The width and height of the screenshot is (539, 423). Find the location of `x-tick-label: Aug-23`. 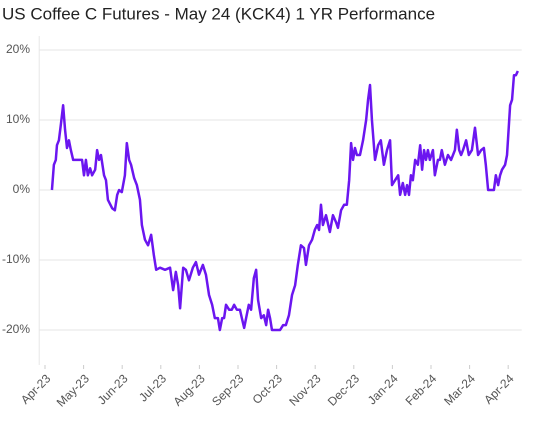

x-tick-label: Aug-23 is located at coordinates (188, 389).